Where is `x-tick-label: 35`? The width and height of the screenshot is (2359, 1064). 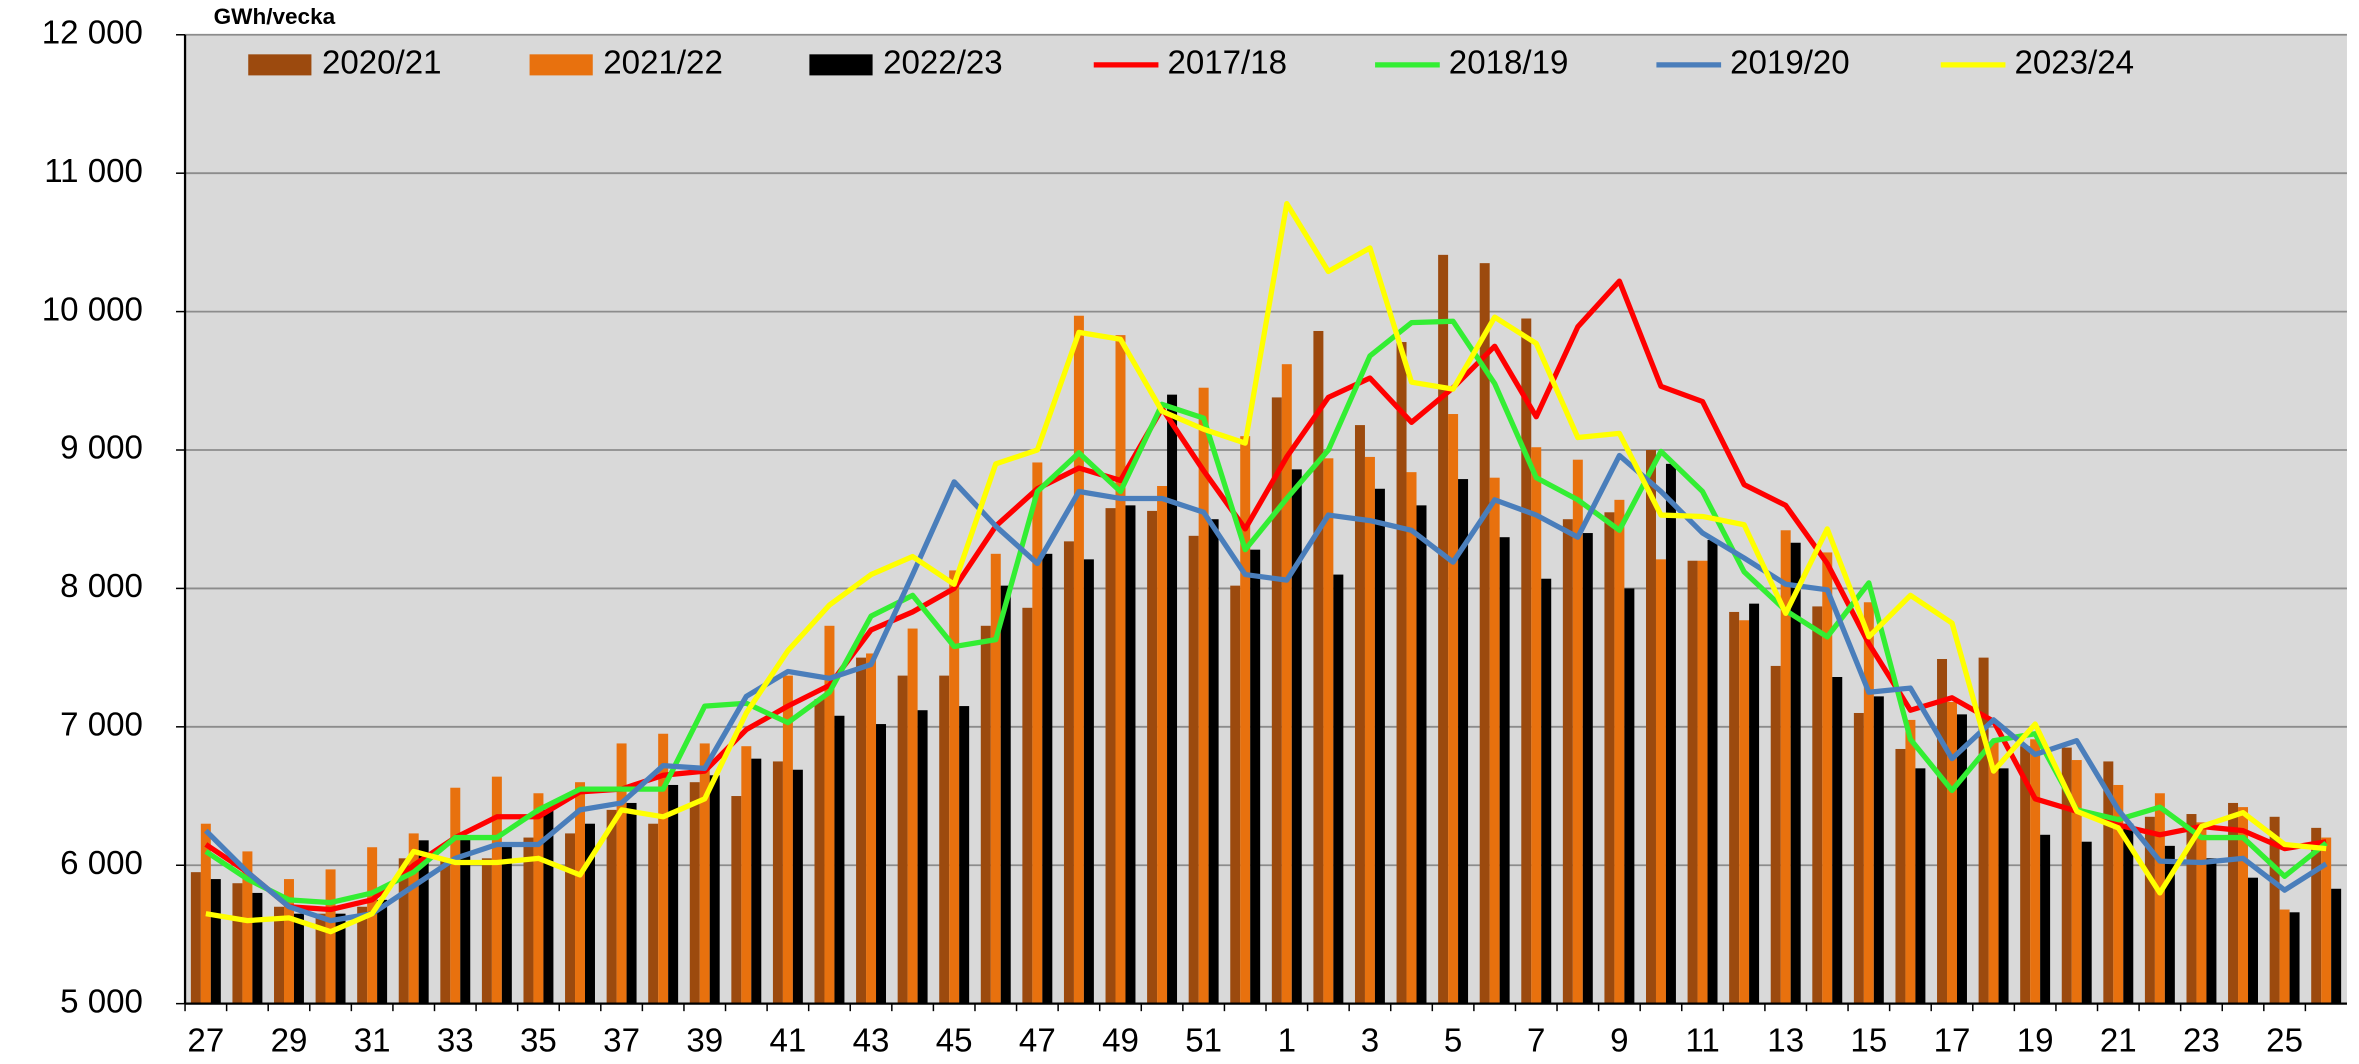 x-tick-label: 35 is located at coordinates (538, 1041).